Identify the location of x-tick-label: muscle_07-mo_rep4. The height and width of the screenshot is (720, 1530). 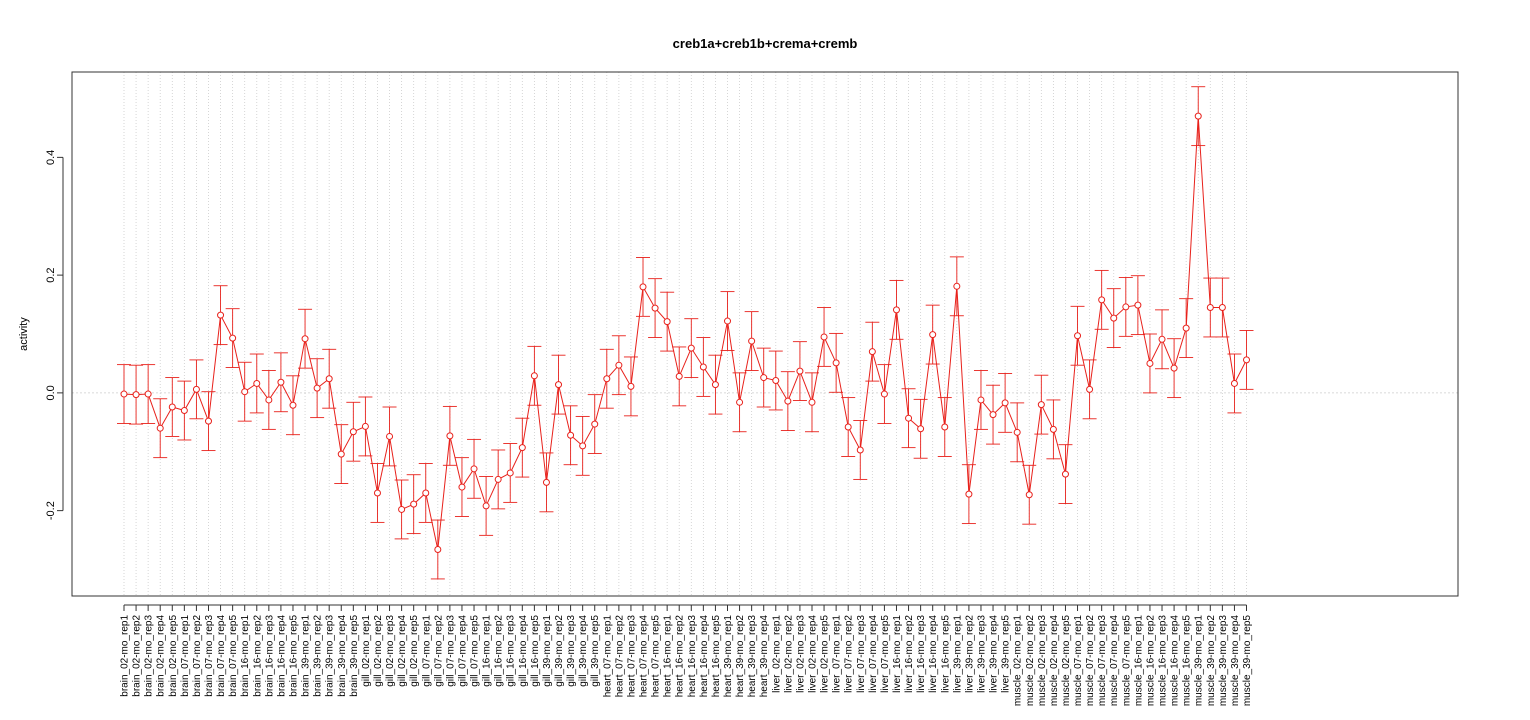
(1114, 661).